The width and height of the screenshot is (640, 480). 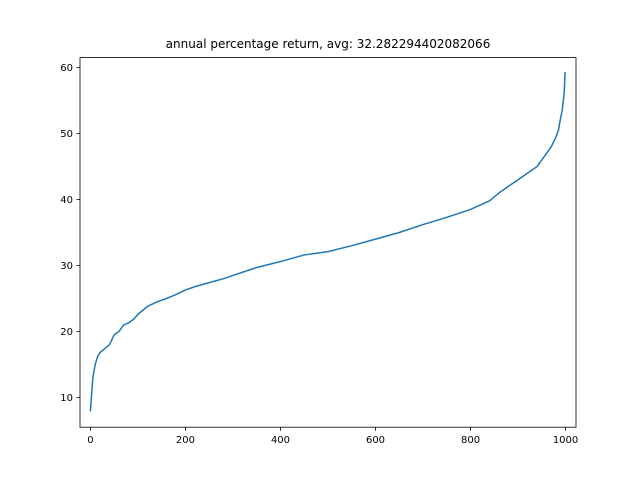 What do you see at coordinates (565, 440) in the screenshot?
I see `x-tick-label: 1000` at bounding box center [565, 440].